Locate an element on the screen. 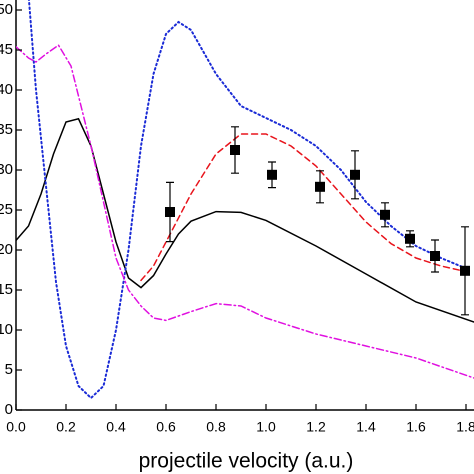 This screenshot has height=474, width=474. y-tick-label: 35 is located at coordinates (6, 129).